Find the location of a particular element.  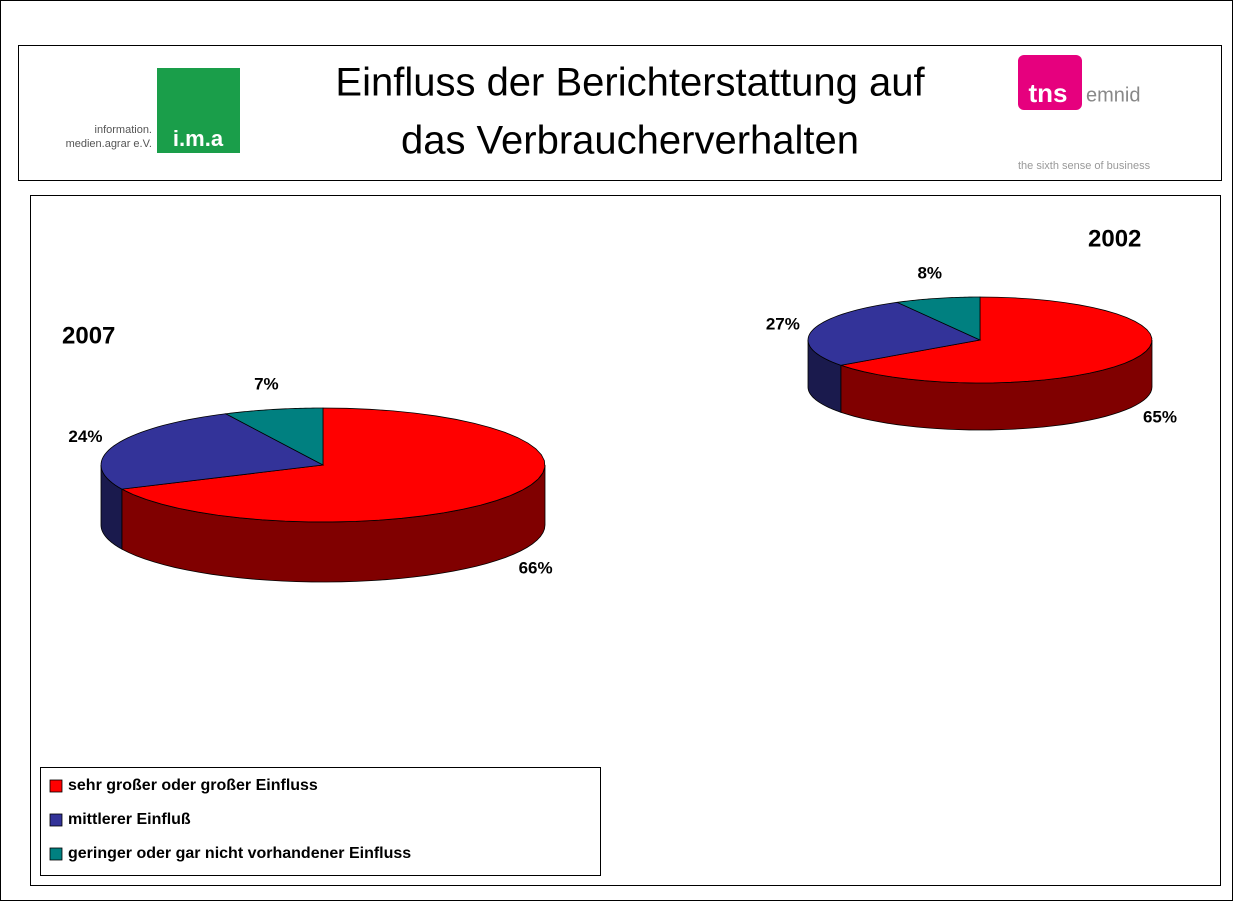

tns-name: emnid is located at coordinates (1113, 95).